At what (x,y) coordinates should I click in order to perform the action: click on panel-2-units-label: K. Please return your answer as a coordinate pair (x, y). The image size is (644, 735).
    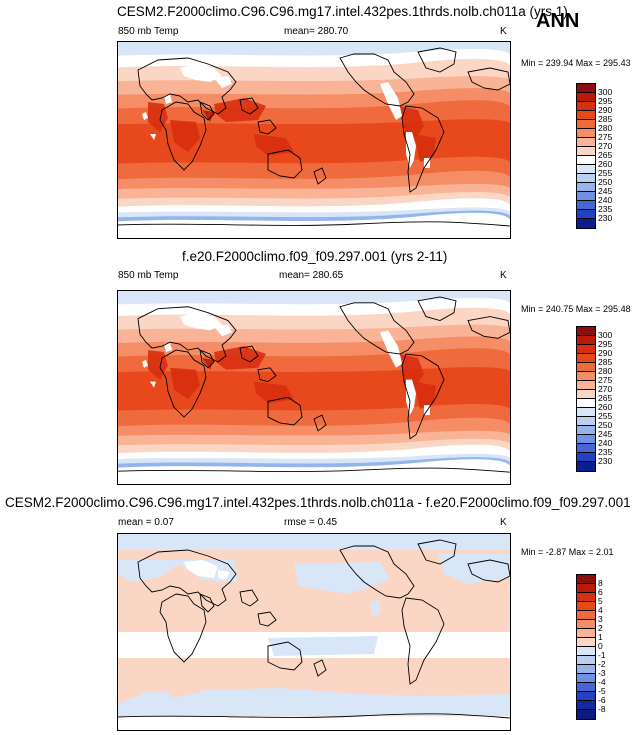
    Looking at the image, I should click on (503, 275).